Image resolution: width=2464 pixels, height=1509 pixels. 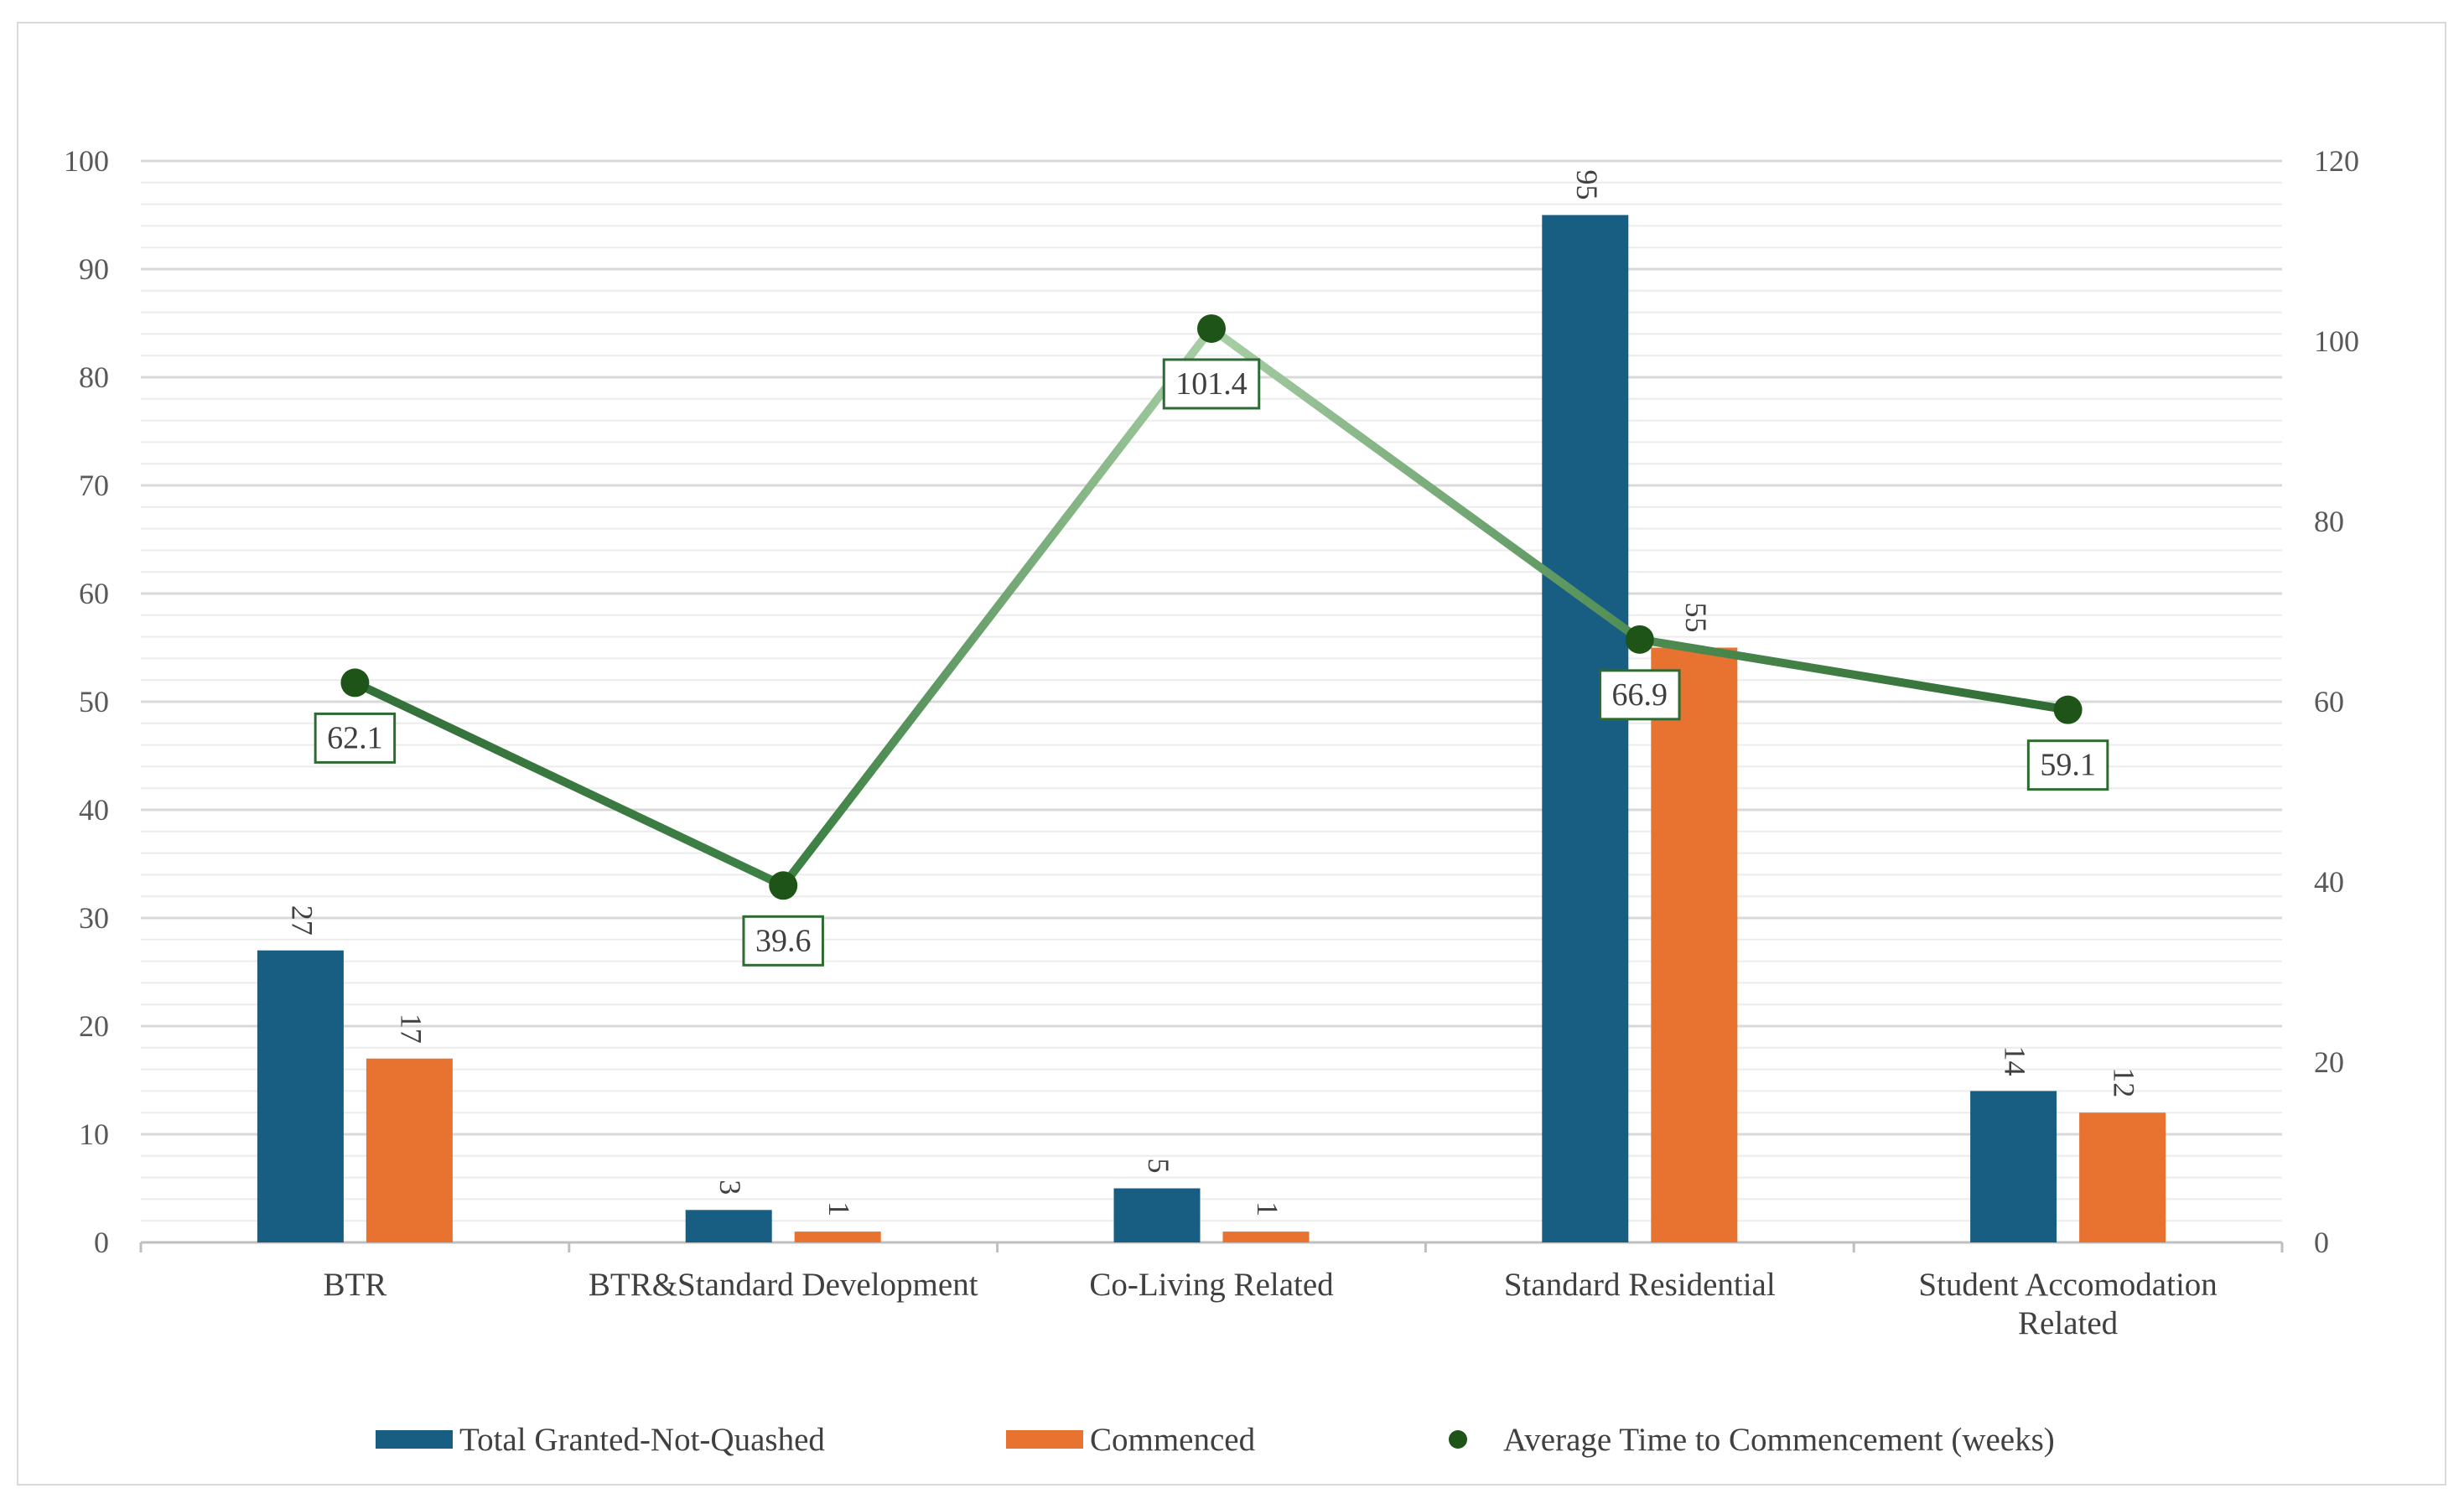 I want to click on y-left-tick-label: 50, so click(x=94, y=701).